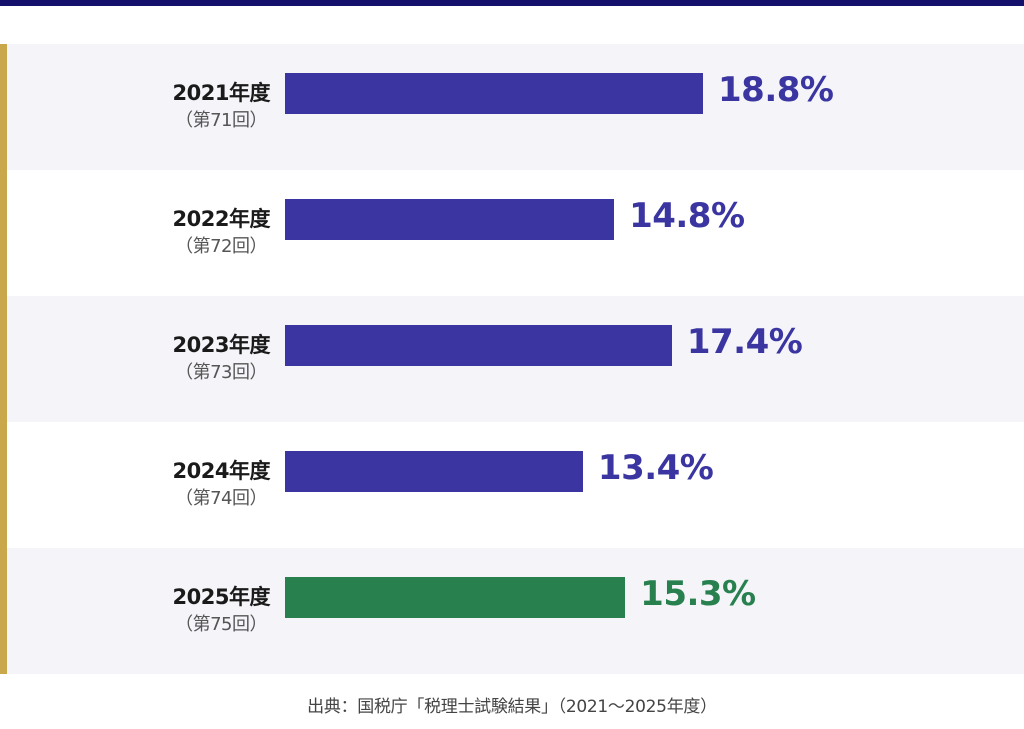 This screenshot has width=1024, height=729. I want to click on value-label: 15.3%, so click(698, 594).